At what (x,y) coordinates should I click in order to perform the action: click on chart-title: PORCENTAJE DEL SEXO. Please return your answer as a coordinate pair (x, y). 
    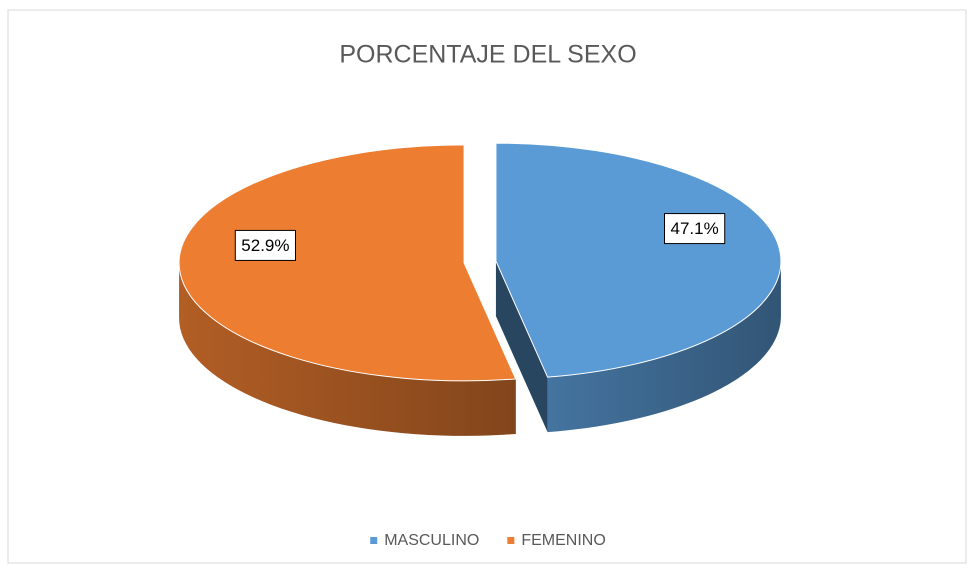
    Looking at the image, I should click on (487, 55).